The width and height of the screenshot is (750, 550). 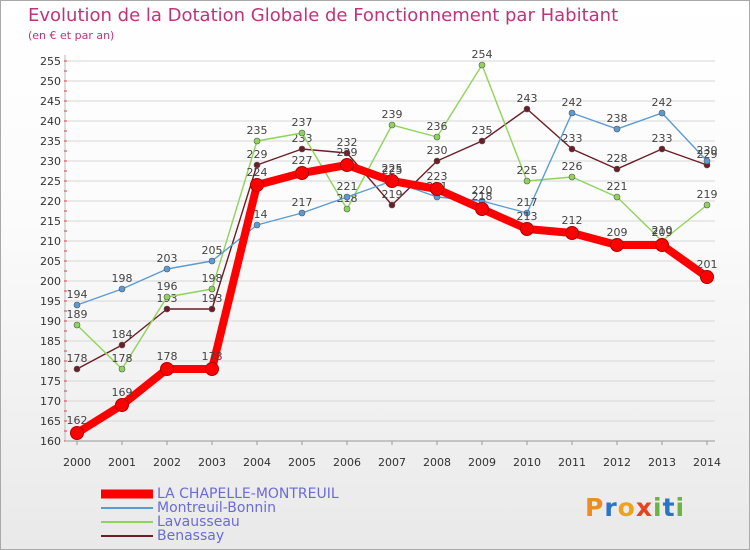 What do you see at coordinates (347, 142) in the screenshot?
I see `data-label: 232` at bounding box center [347, 142].